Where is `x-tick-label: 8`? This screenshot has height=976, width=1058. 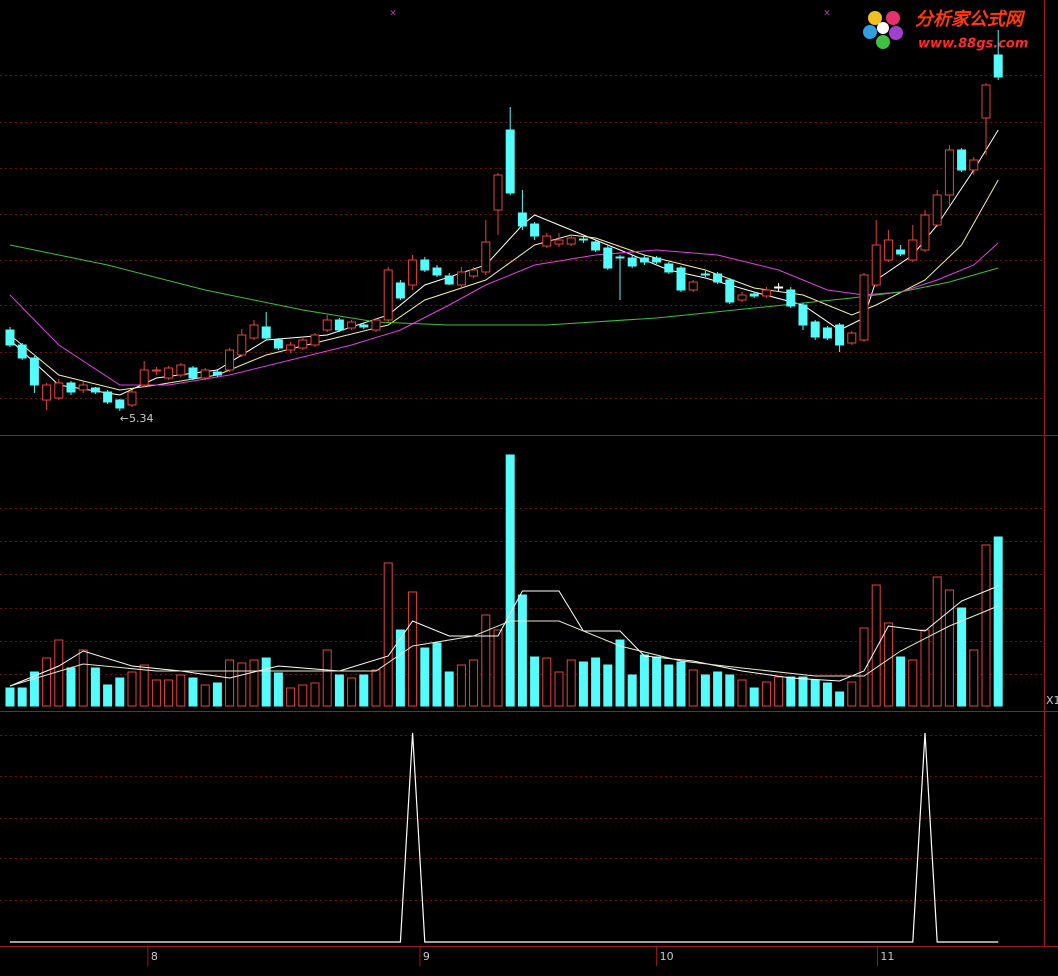 x-tick-label: 8 is located at coordinates (154, 956).